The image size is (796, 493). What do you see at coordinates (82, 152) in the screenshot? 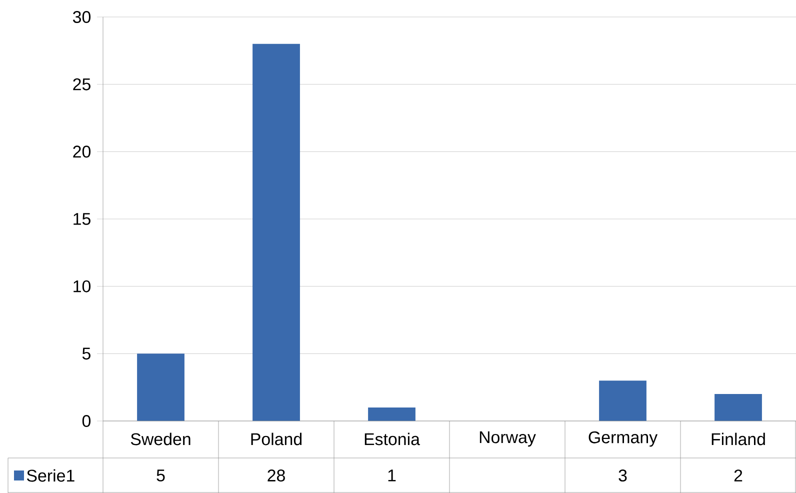
I see `y-tick-label: 20` at bounding box center [82, 152].